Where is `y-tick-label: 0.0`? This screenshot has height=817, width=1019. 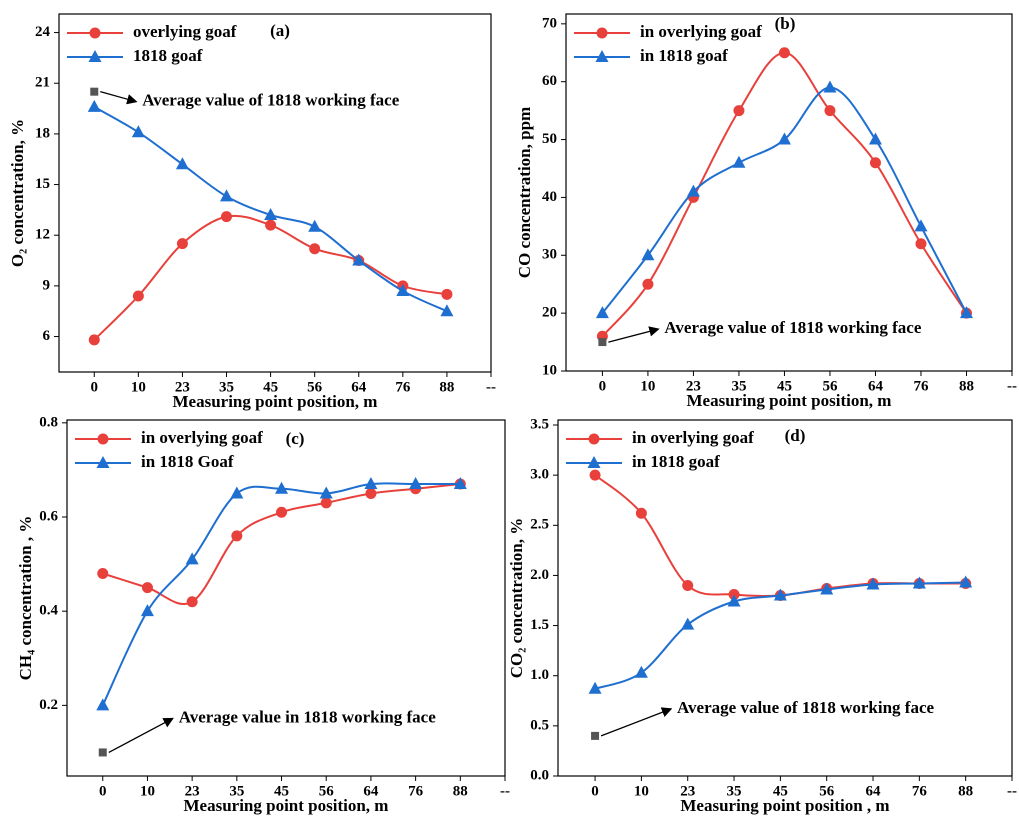
y-tick-label: 0.0 is located at coordinates (539, 775).